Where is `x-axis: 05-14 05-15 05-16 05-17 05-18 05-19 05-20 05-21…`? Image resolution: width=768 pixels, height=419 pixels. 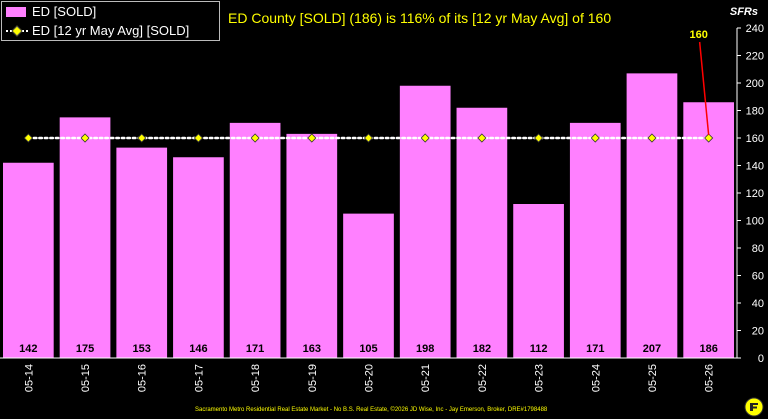
x-axis: 05-14 05-15 05-16 05-17 05-18 05-19 05-20 05-21… is located at coordinates (368, 374).